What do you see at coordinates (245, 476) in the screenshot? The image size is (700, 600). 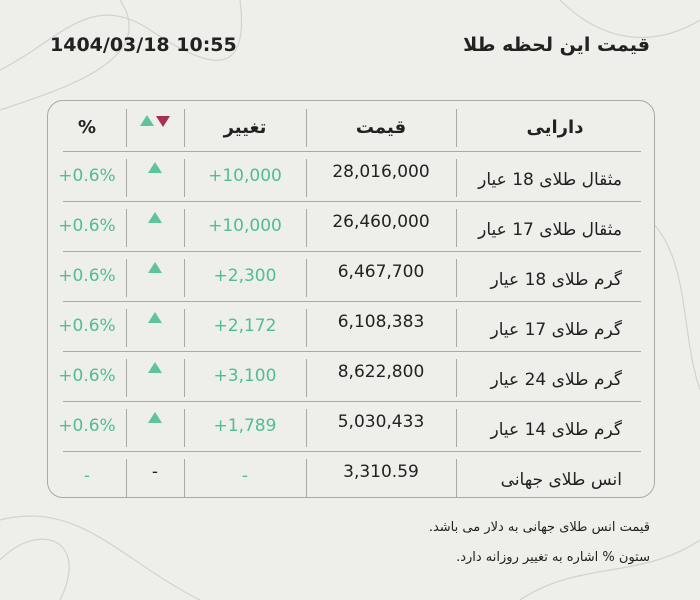 I see `change: -` at bounding box center [245, 476].